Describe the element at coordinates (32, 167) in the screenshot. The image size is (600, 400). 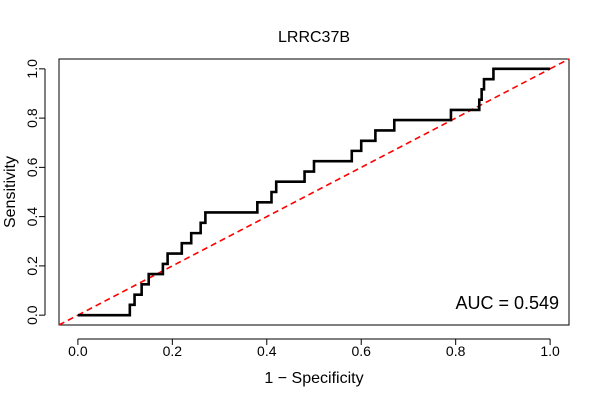
I see `y-tick-label: 0.6` at that location.